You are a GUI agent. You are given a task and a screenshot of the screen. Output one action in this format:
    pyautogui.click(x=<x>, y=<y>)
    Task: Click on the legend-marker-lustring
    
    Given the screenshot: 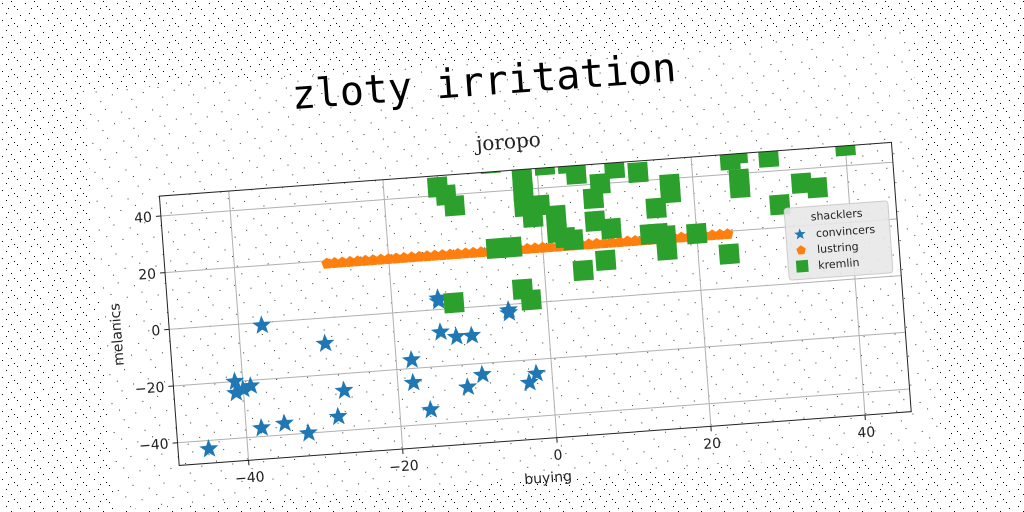 What is the action you would take?
    pyautogui.click(x=801, y=250)
    